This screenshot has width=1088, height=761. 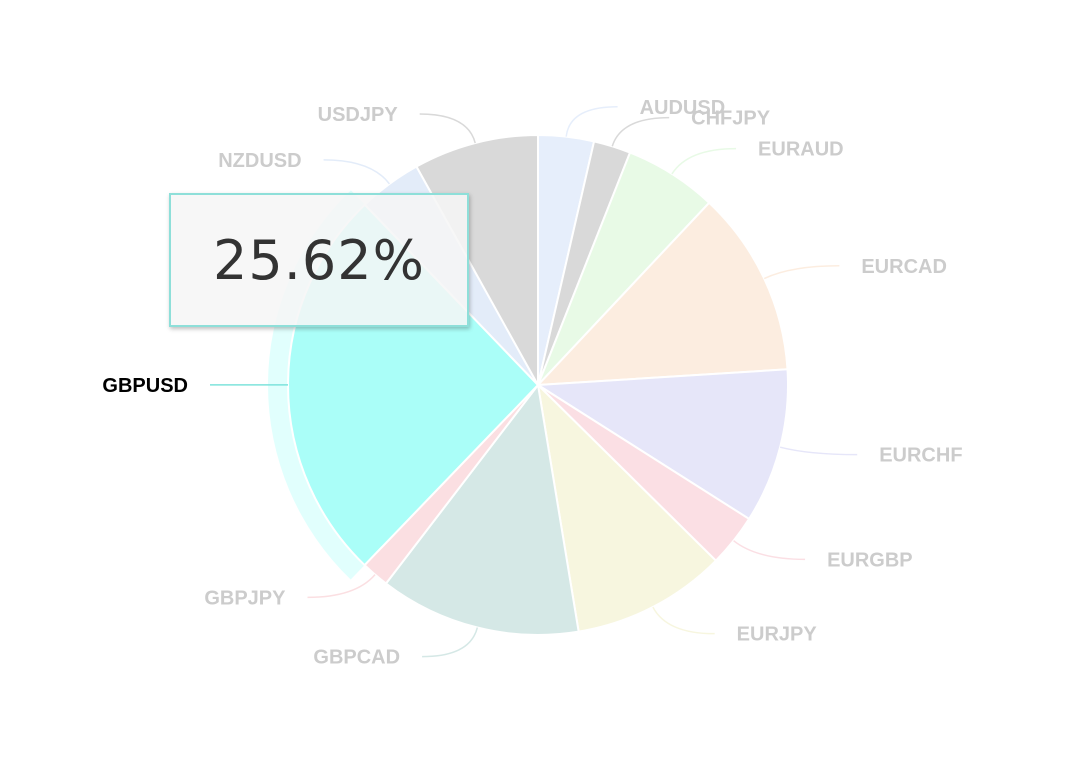 What do you see at coordinates (801, 272) in the screenshot?
I see `connector-eurcad` at bounding box center [801, 272].